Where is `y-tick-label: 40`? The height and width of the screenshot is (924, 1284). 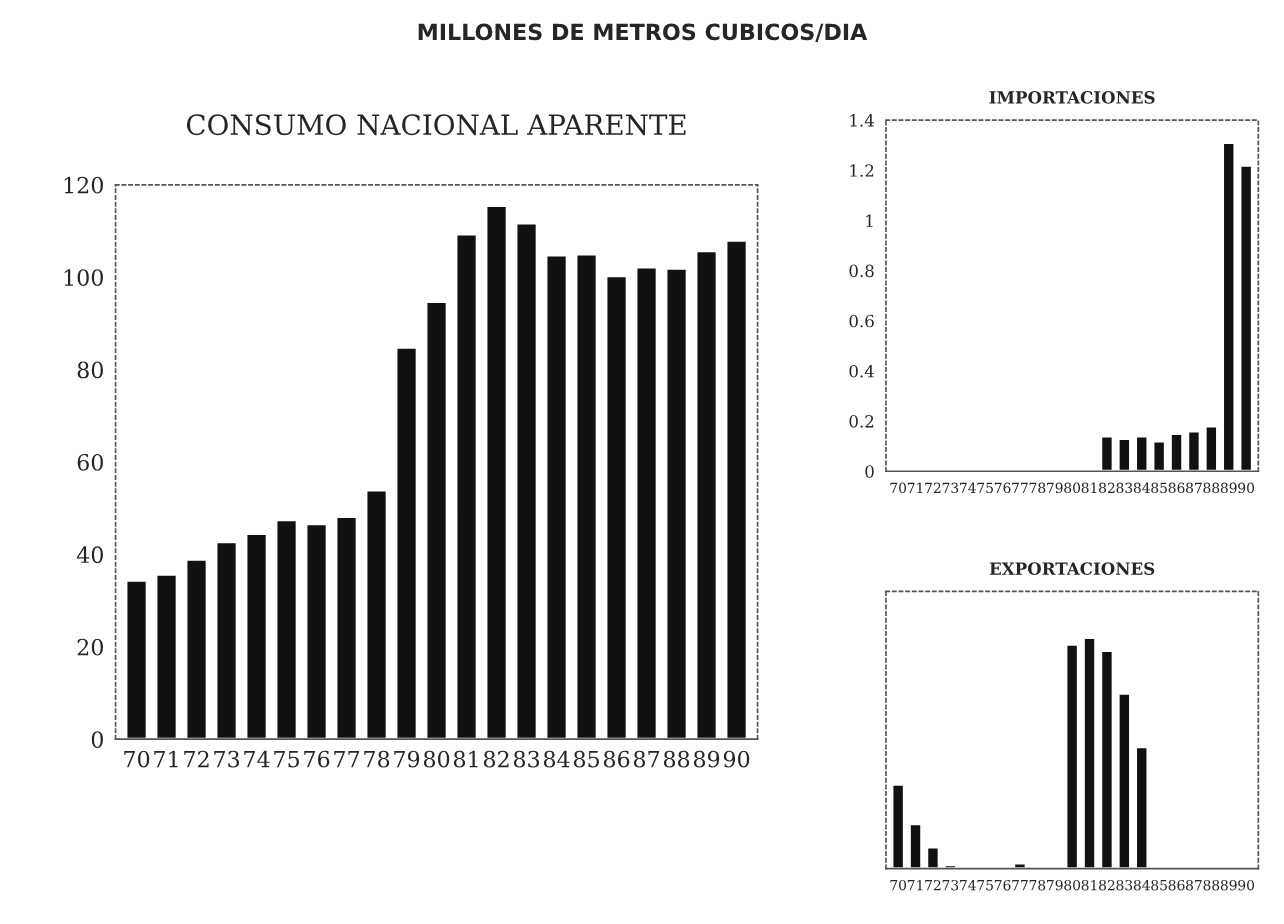 y-tick-label: 40 is located at coordinates (89, 555).